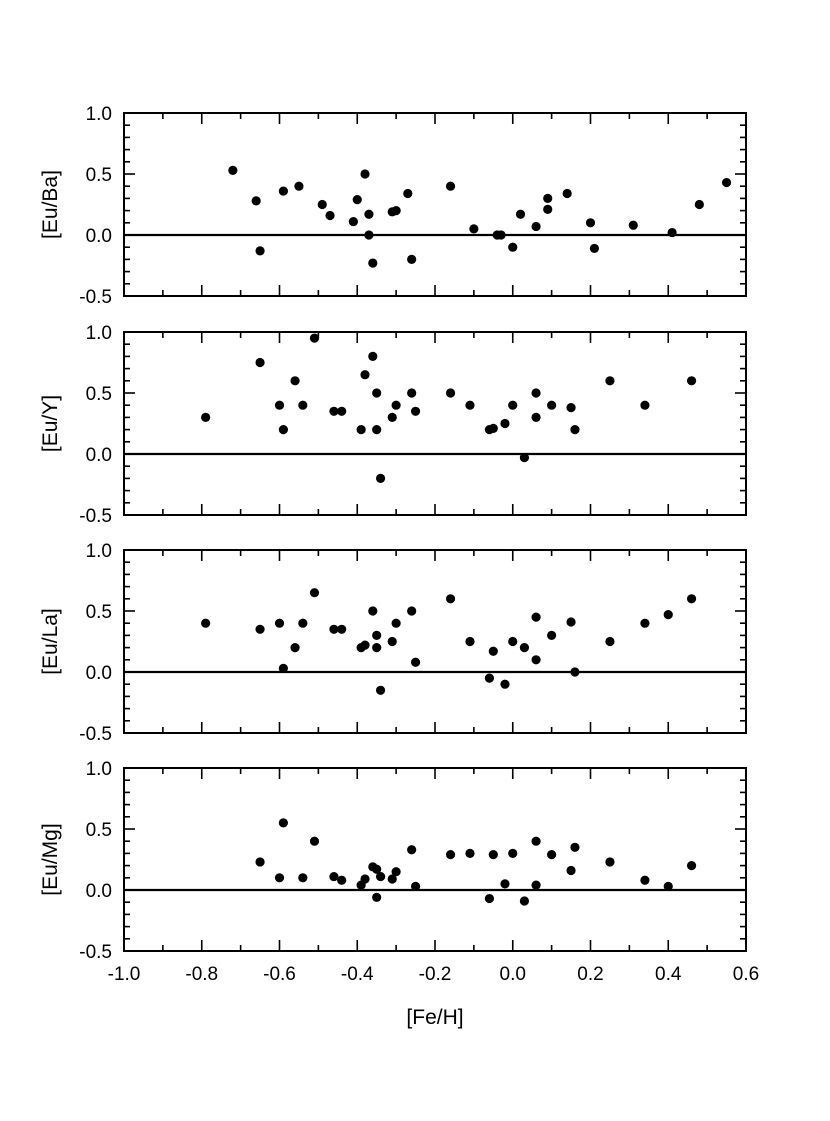 The image size is (830, 1121). What do you see at coordinates (434, 1017) in the screenshot?
I see `x-axis-label: [Fe/H]` at bounding box center [434, 1017].